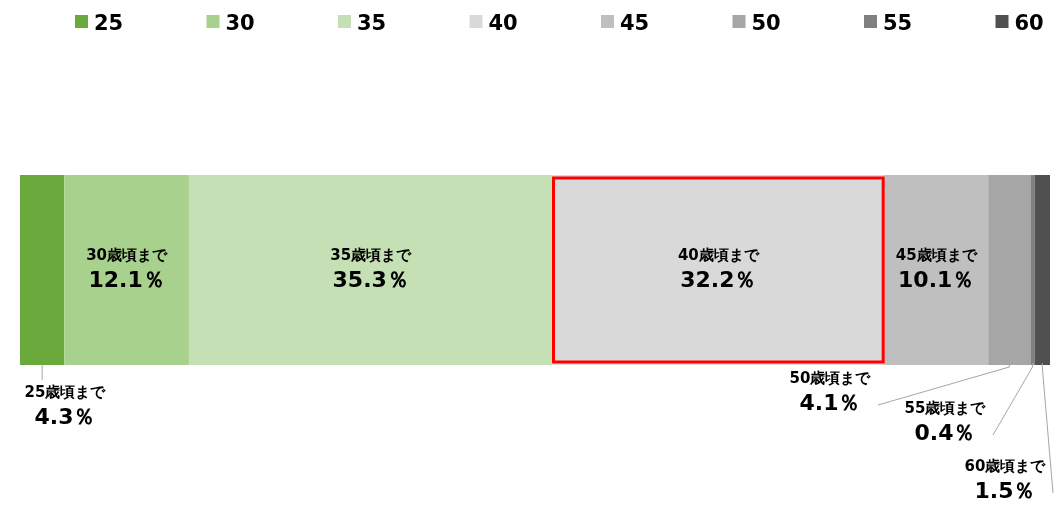 The height and width of the screenshot is (508, 1064). I want to click on legend-label: 30, so click(240, 23).